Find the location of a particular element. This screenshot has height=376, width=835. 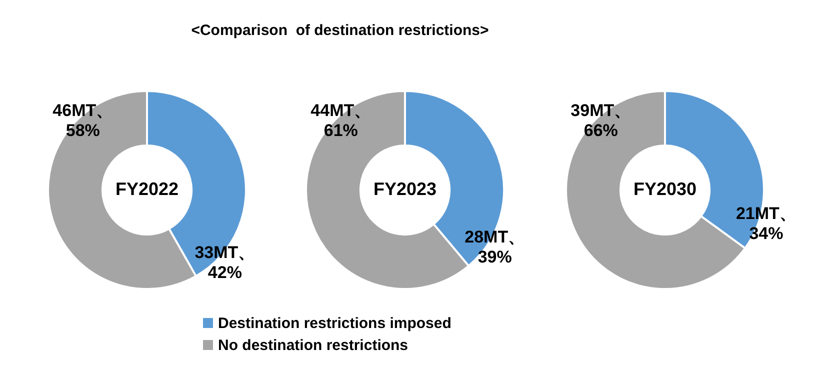

text: FY2030 is located at coordinates (665, 188).